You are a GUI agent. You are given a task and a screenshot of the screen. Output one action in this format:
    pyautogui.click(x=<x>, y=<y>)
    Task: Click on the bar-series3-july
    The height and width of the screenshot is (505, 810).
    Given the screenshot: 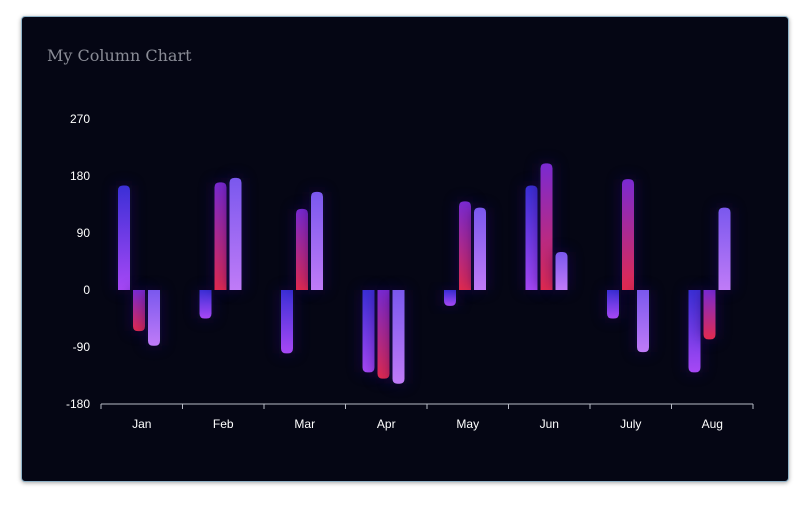 What is the action you would take?
    pyautogui.click(x=643, y=321)
    